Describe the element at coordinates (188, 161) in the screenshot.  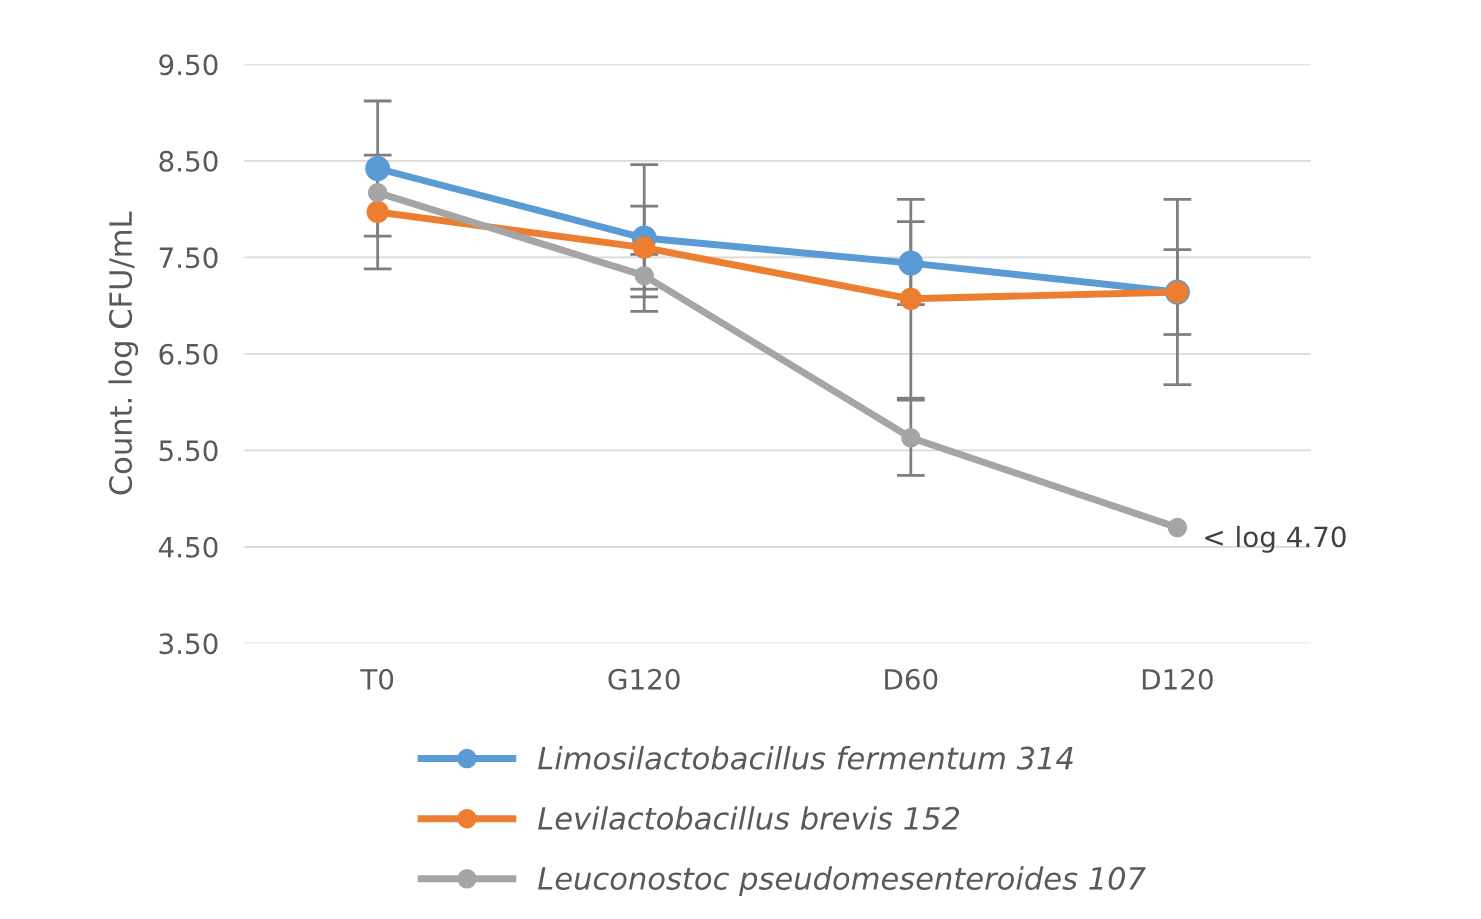
I see `y-tick-label: 8.50` at that location.